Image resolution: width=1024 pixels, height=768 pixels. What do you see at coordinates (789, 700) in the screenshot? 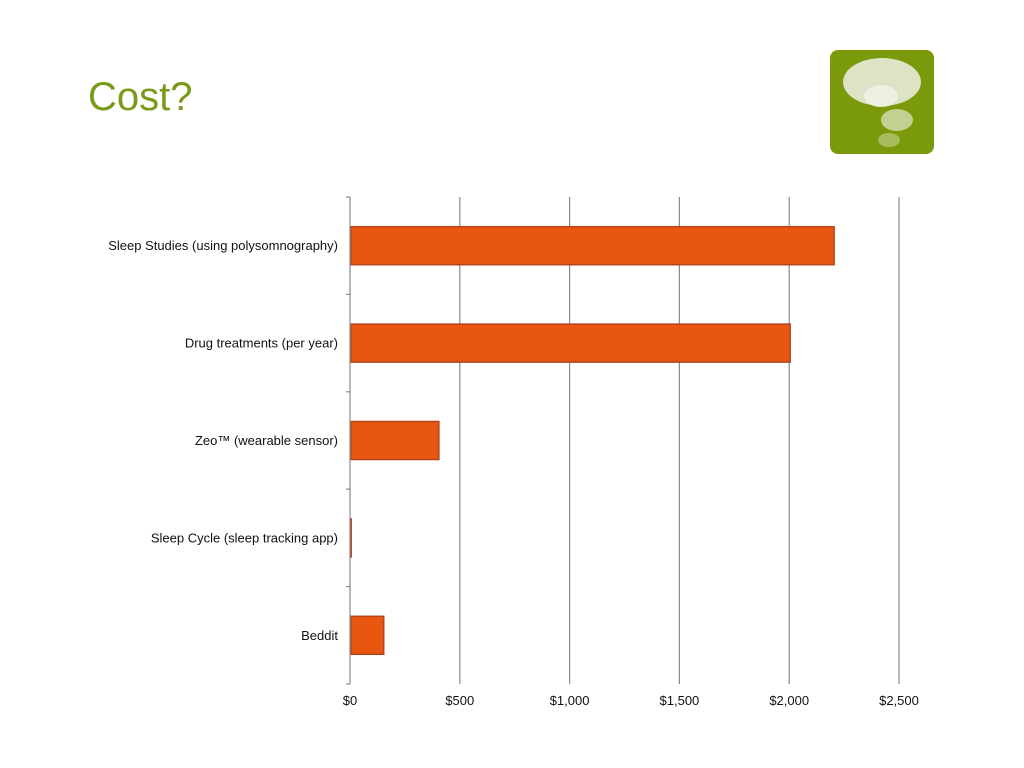
I see `x-tick-label: $2,000` at bounding box center [789, 700].